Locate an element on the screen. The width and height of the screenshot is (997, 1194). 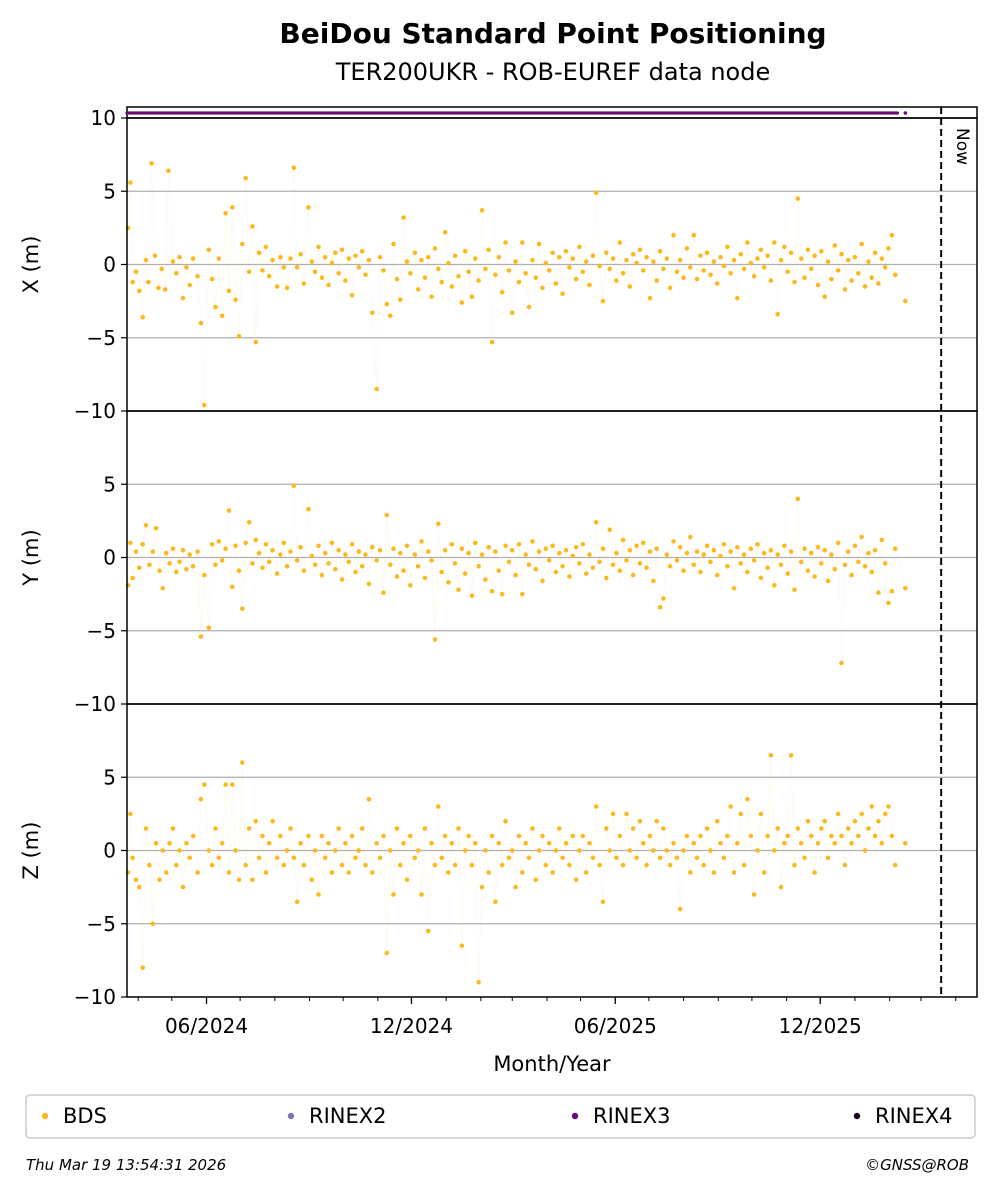
x-tick-label: 06/2024 is located at coordinates (206, 1026).